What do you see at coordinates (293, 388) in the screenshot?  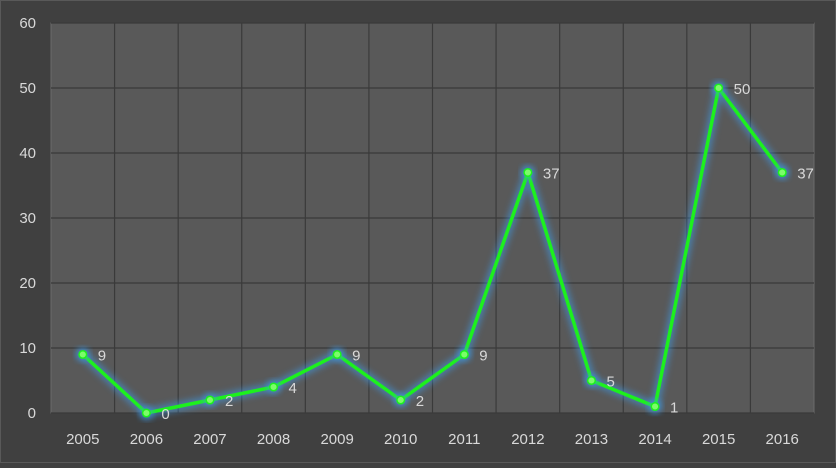 I see `data-label: 4` at bounding box center [293, 388].